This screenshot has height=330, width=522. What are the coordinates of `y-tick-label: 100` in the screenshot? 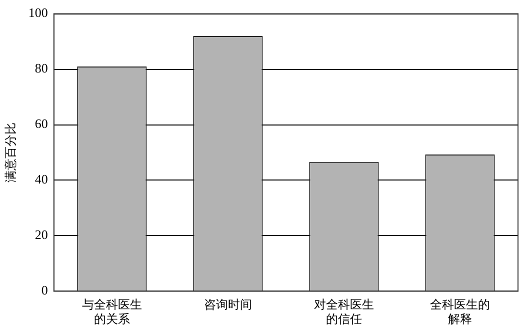 It's located at (38, 12).